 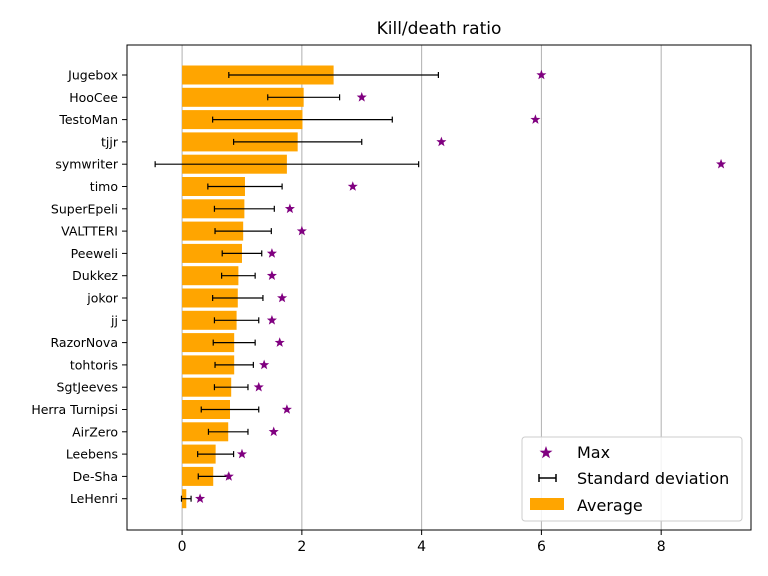 What do you see at coordinates (114, 320) in the screenshot?
I see `y-tick-label: jj` at bounding box center [114, 320].